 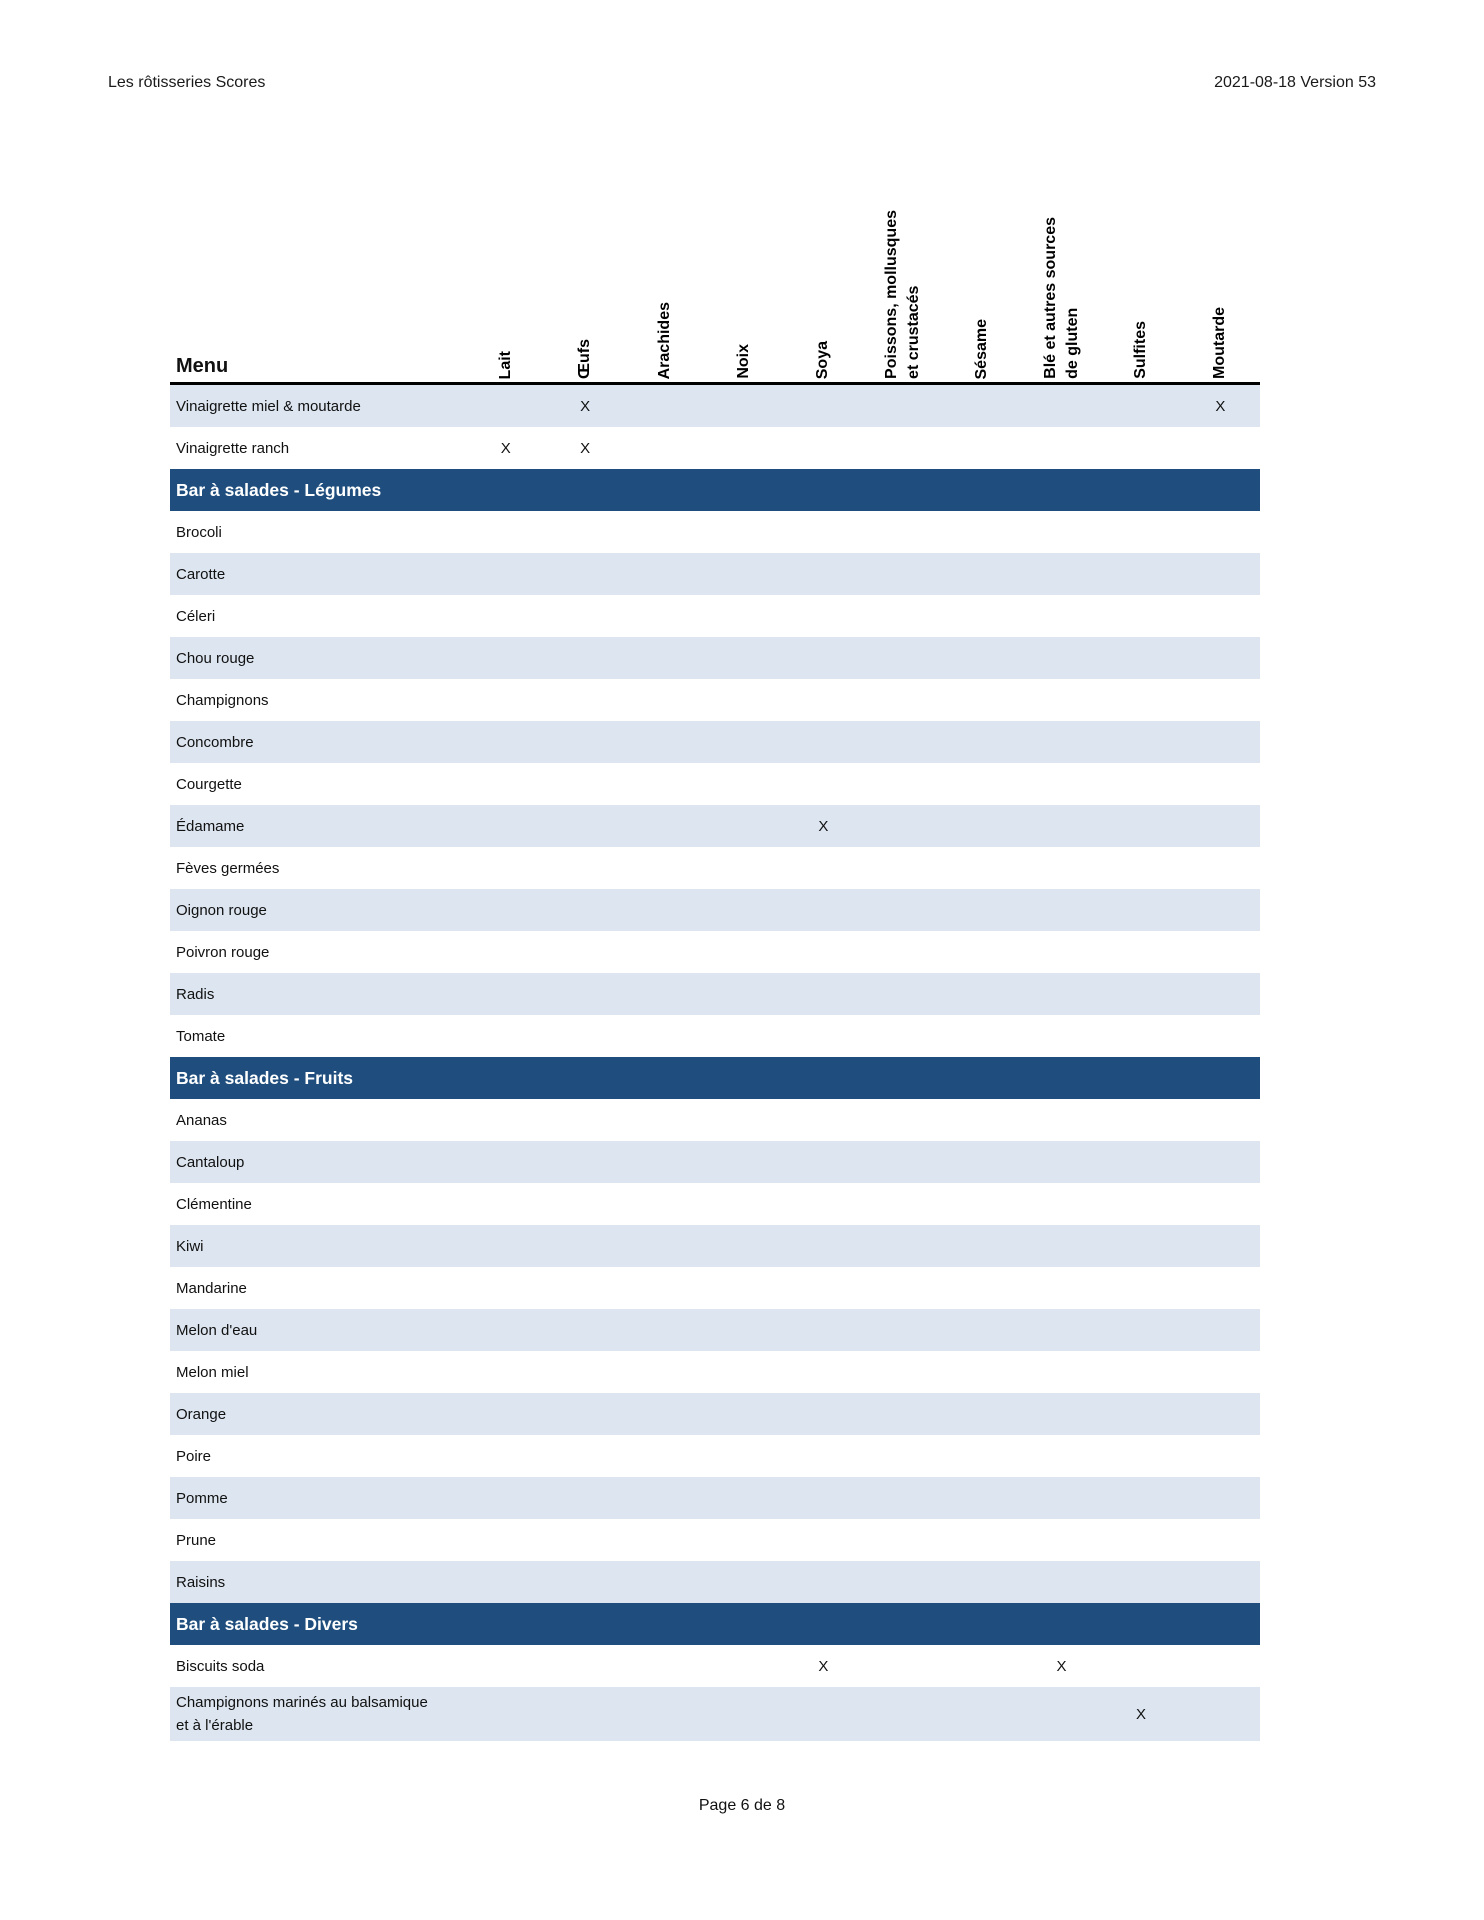 What do you see at coordinates (715, 616) in the screenshot?
I see `table-row: Céleri` at bounding box center [715, 616].